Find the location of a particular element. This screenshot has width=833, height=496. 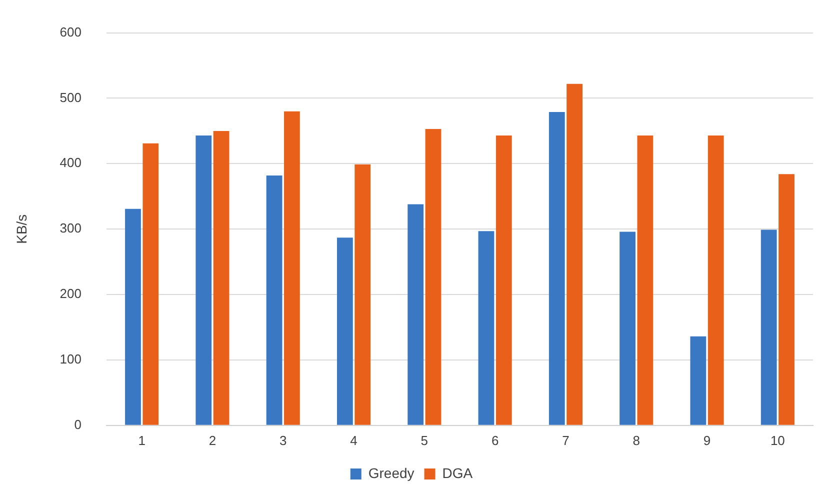

x-tick-label: 8 is located at coordinates (636, 440).